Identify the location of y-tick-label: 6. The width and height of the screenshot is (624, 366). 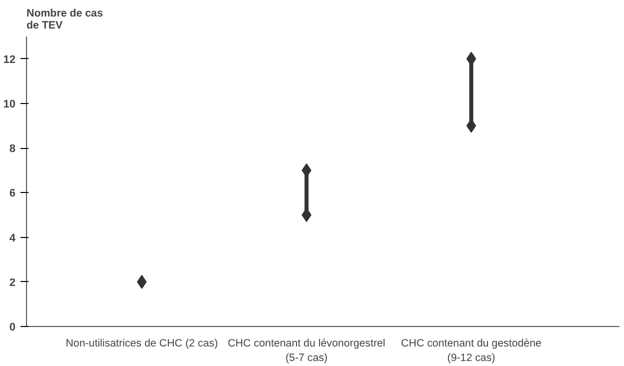
(12, 194).